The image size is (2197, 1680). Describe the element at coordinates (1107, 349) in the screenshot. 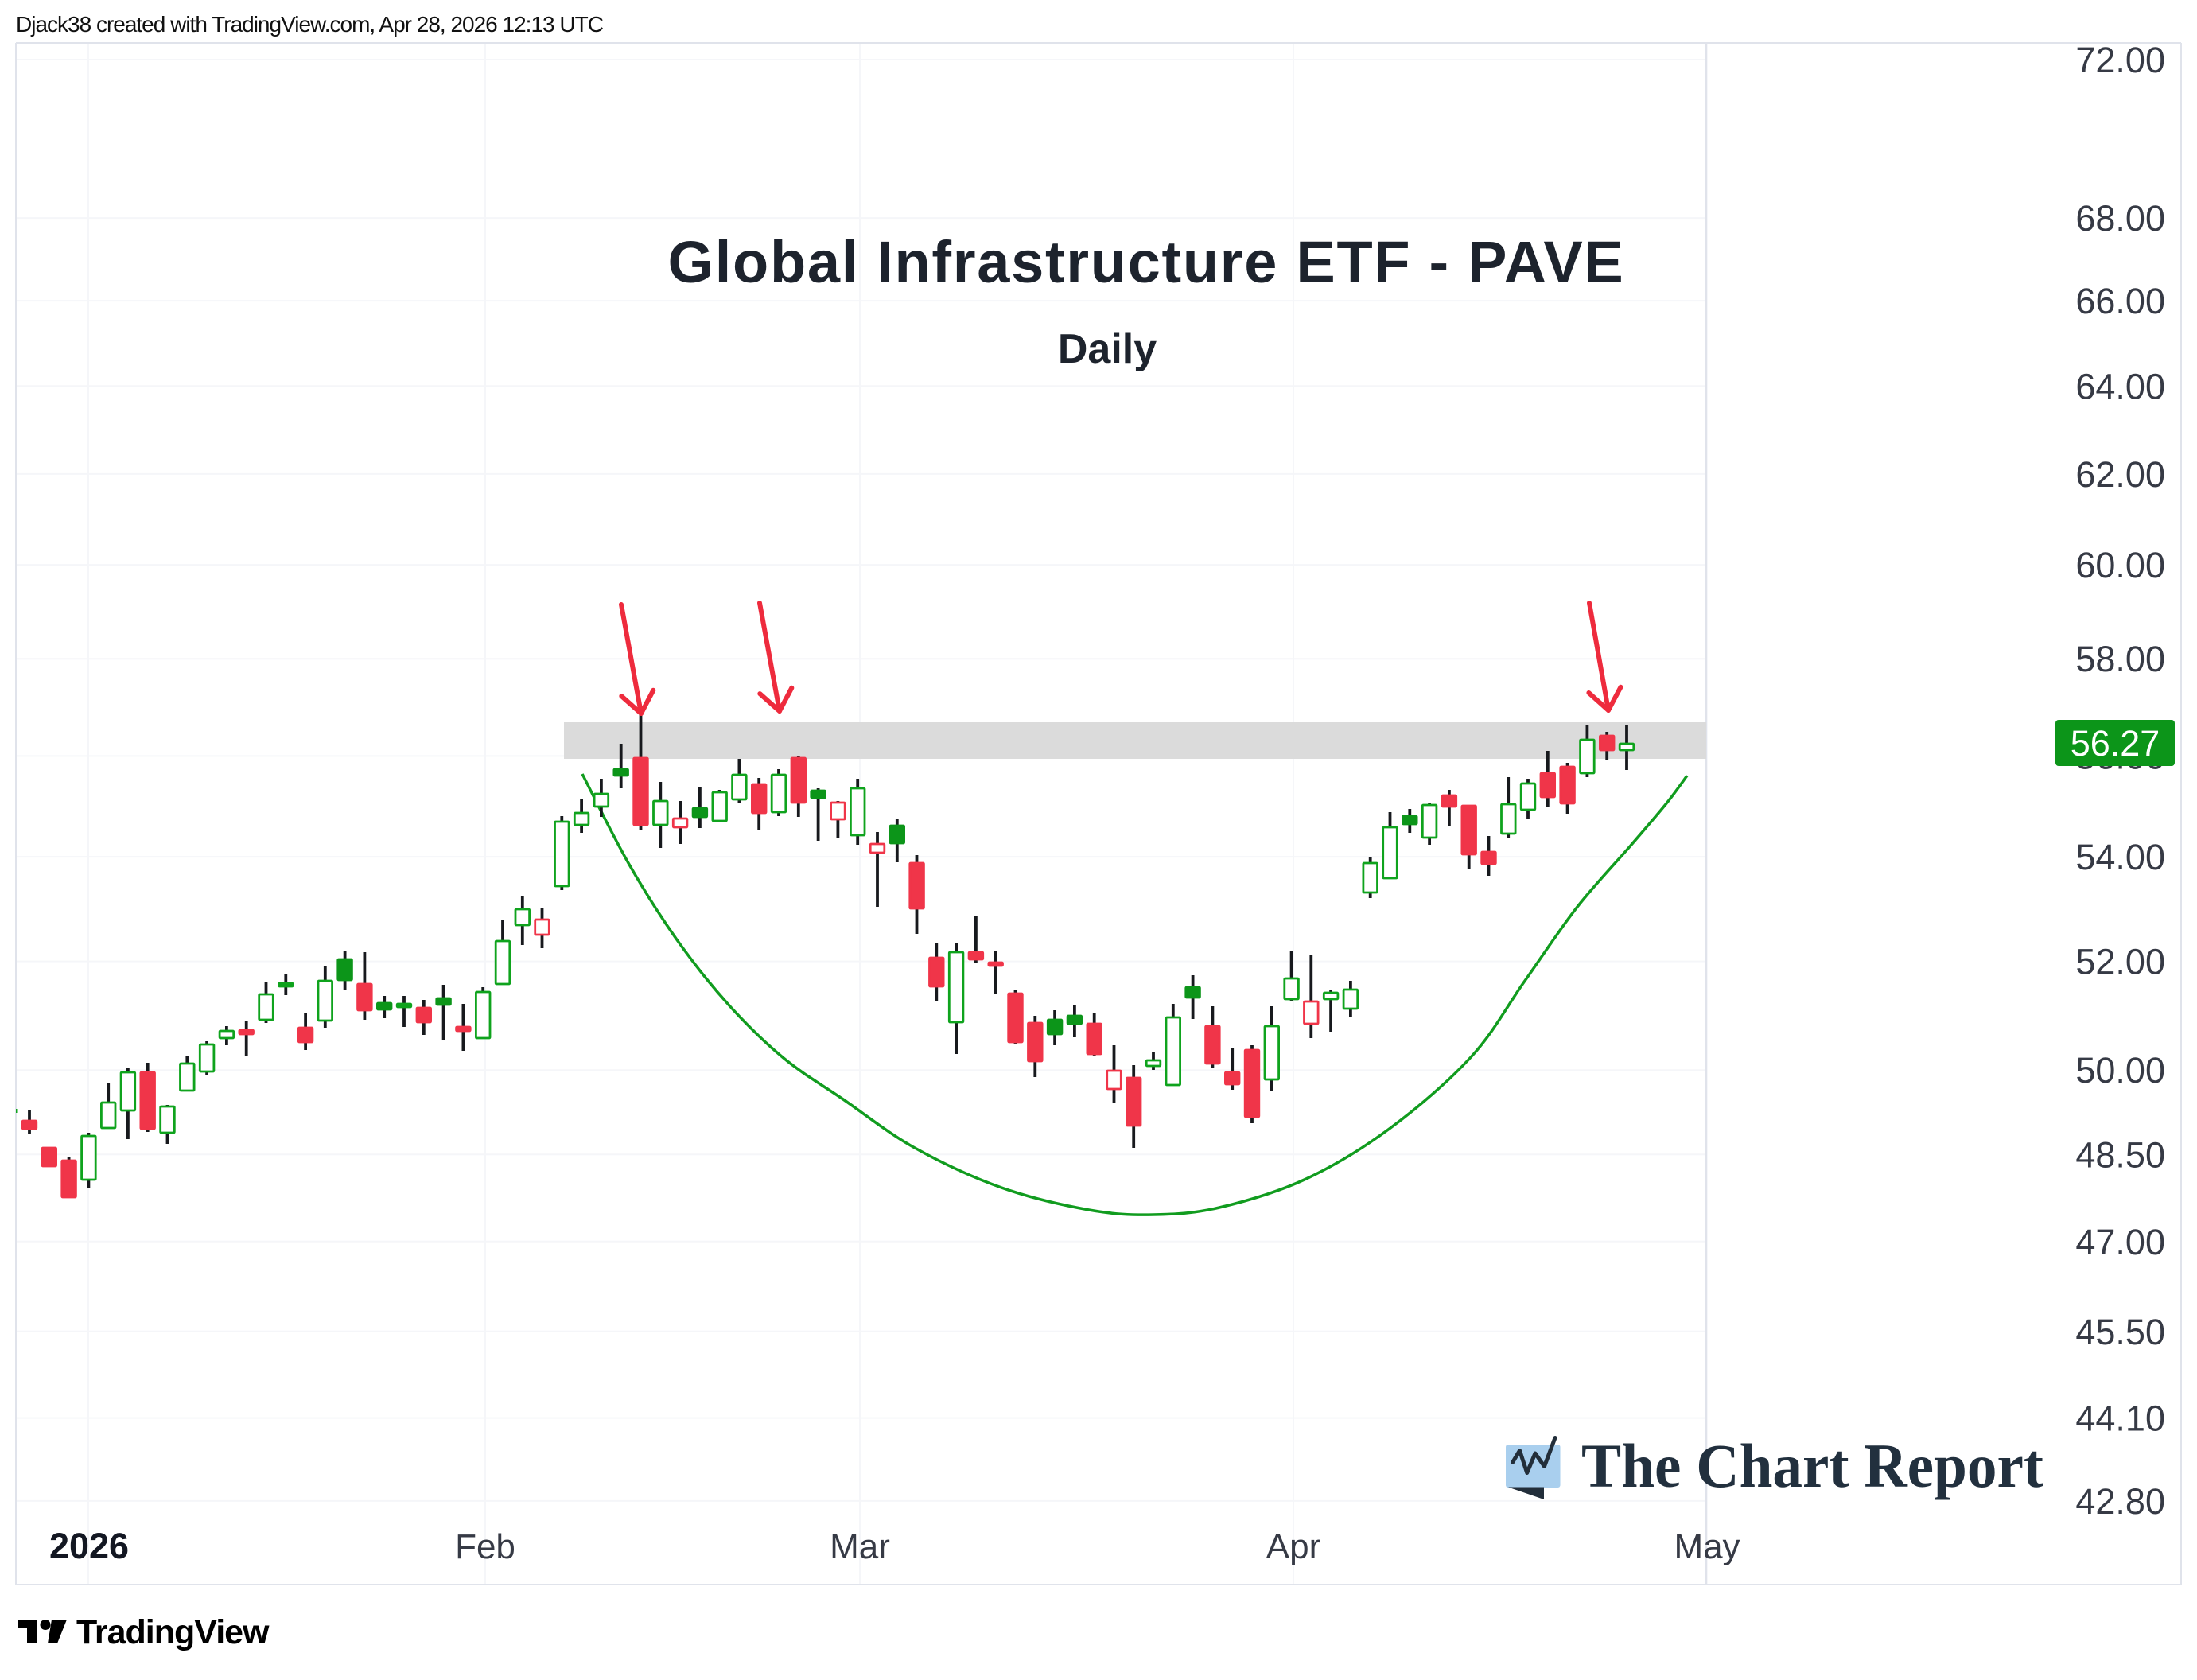

I see `svg-text: Daily` at that location.